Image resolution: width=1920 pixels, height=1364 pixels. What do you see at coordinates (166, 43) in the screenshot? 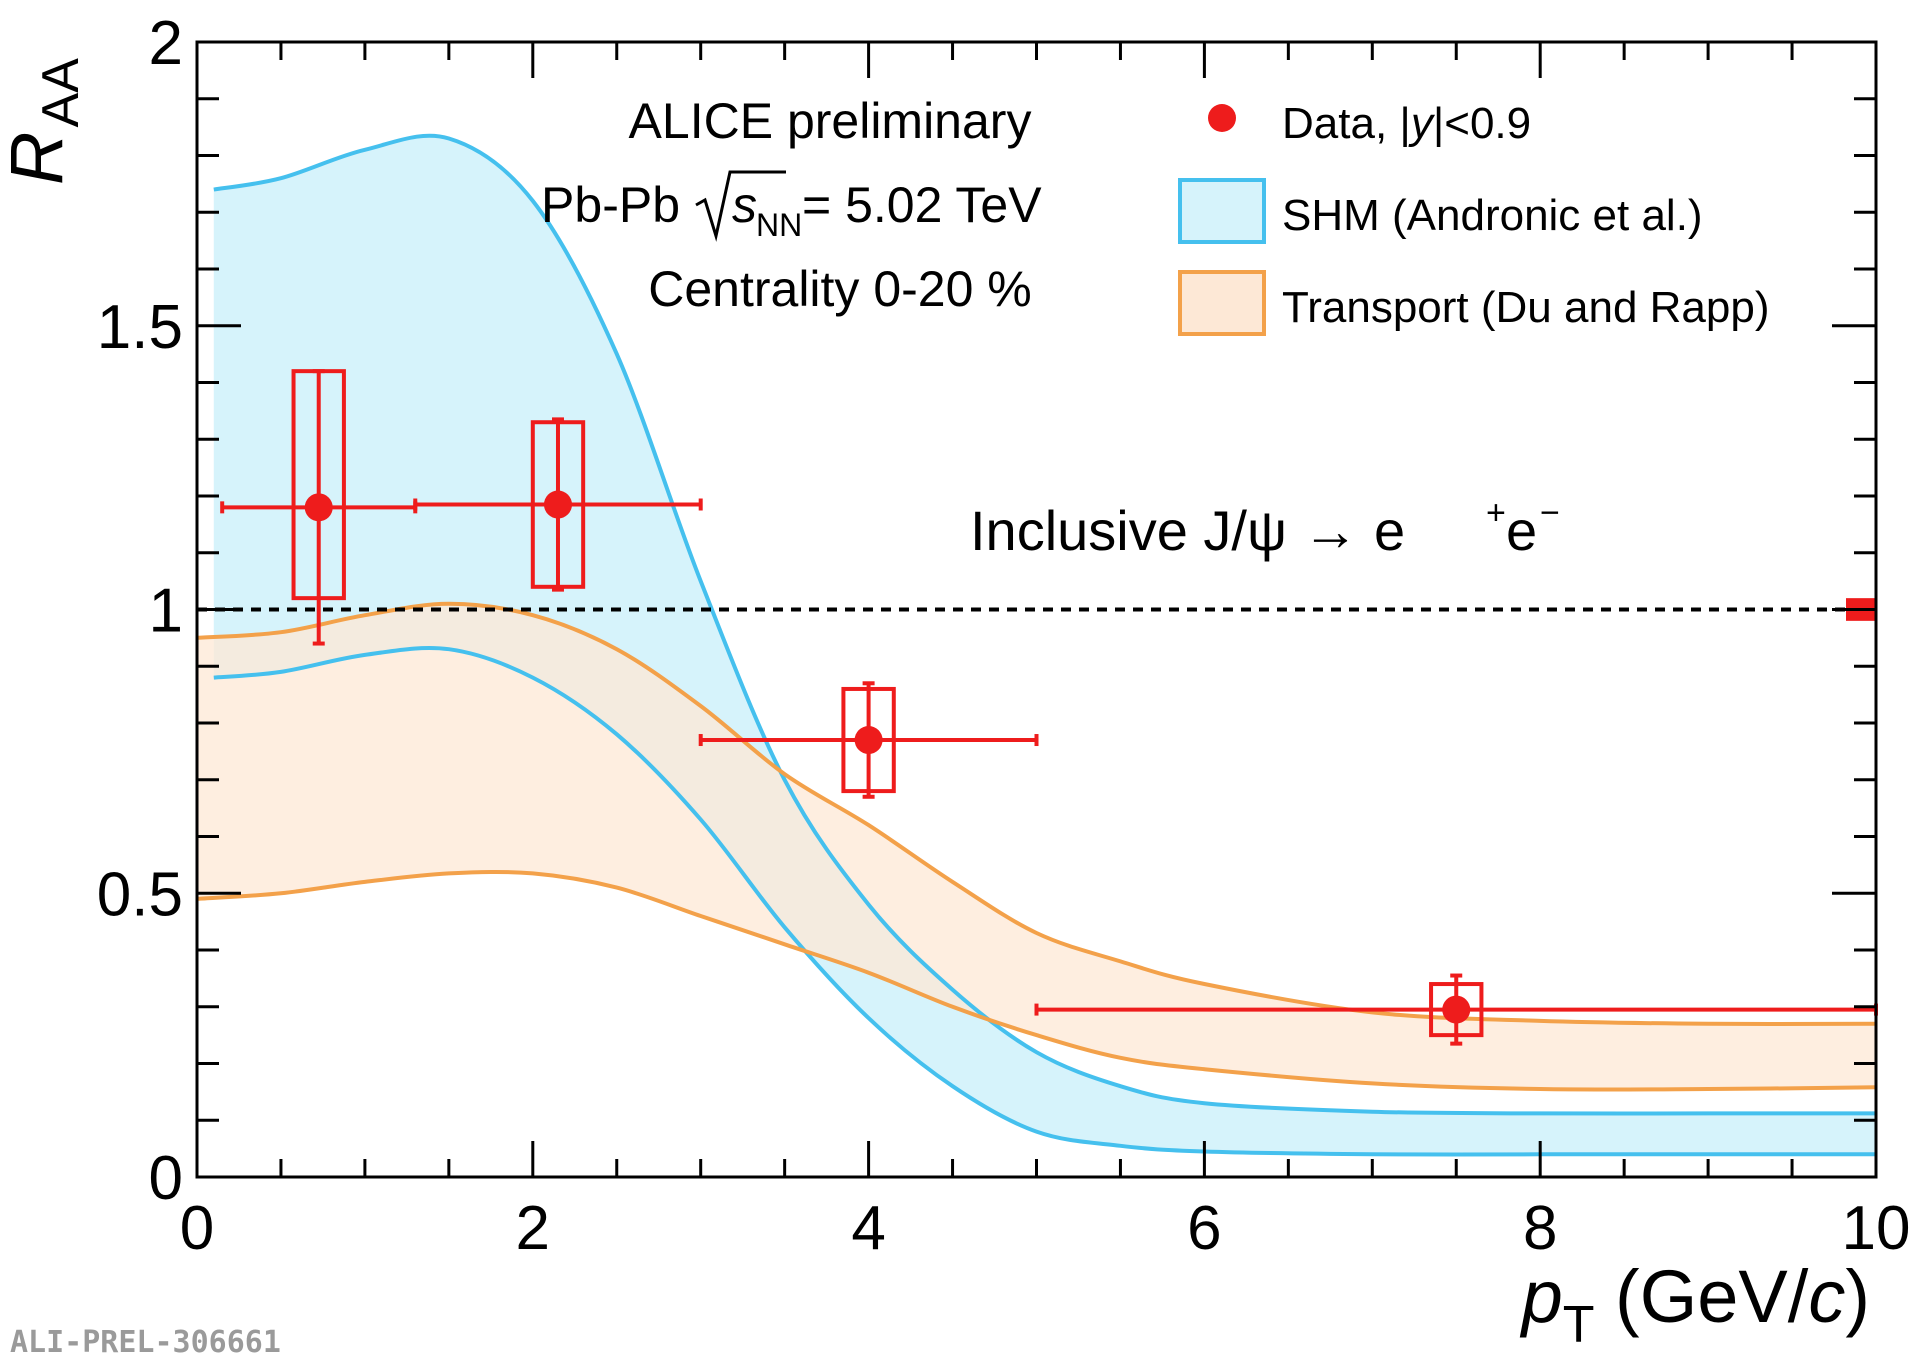
I see `y-tick-label: 2` at bounding box center [166, 43].